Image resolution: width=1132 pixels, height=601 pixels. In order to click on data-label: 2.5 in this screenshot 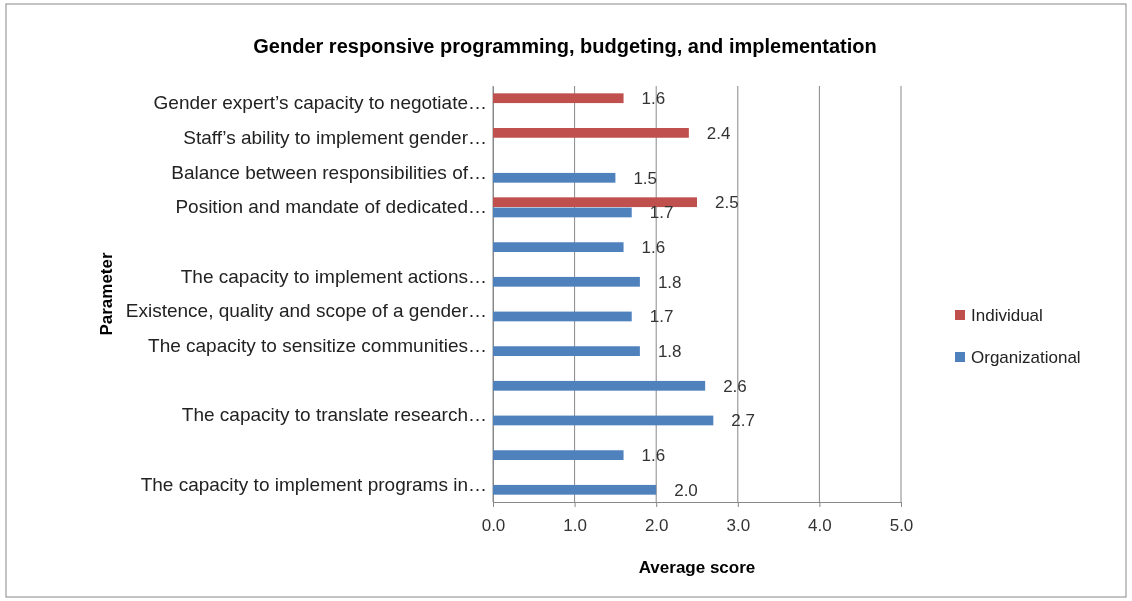, I will do `click(727, 203)`.